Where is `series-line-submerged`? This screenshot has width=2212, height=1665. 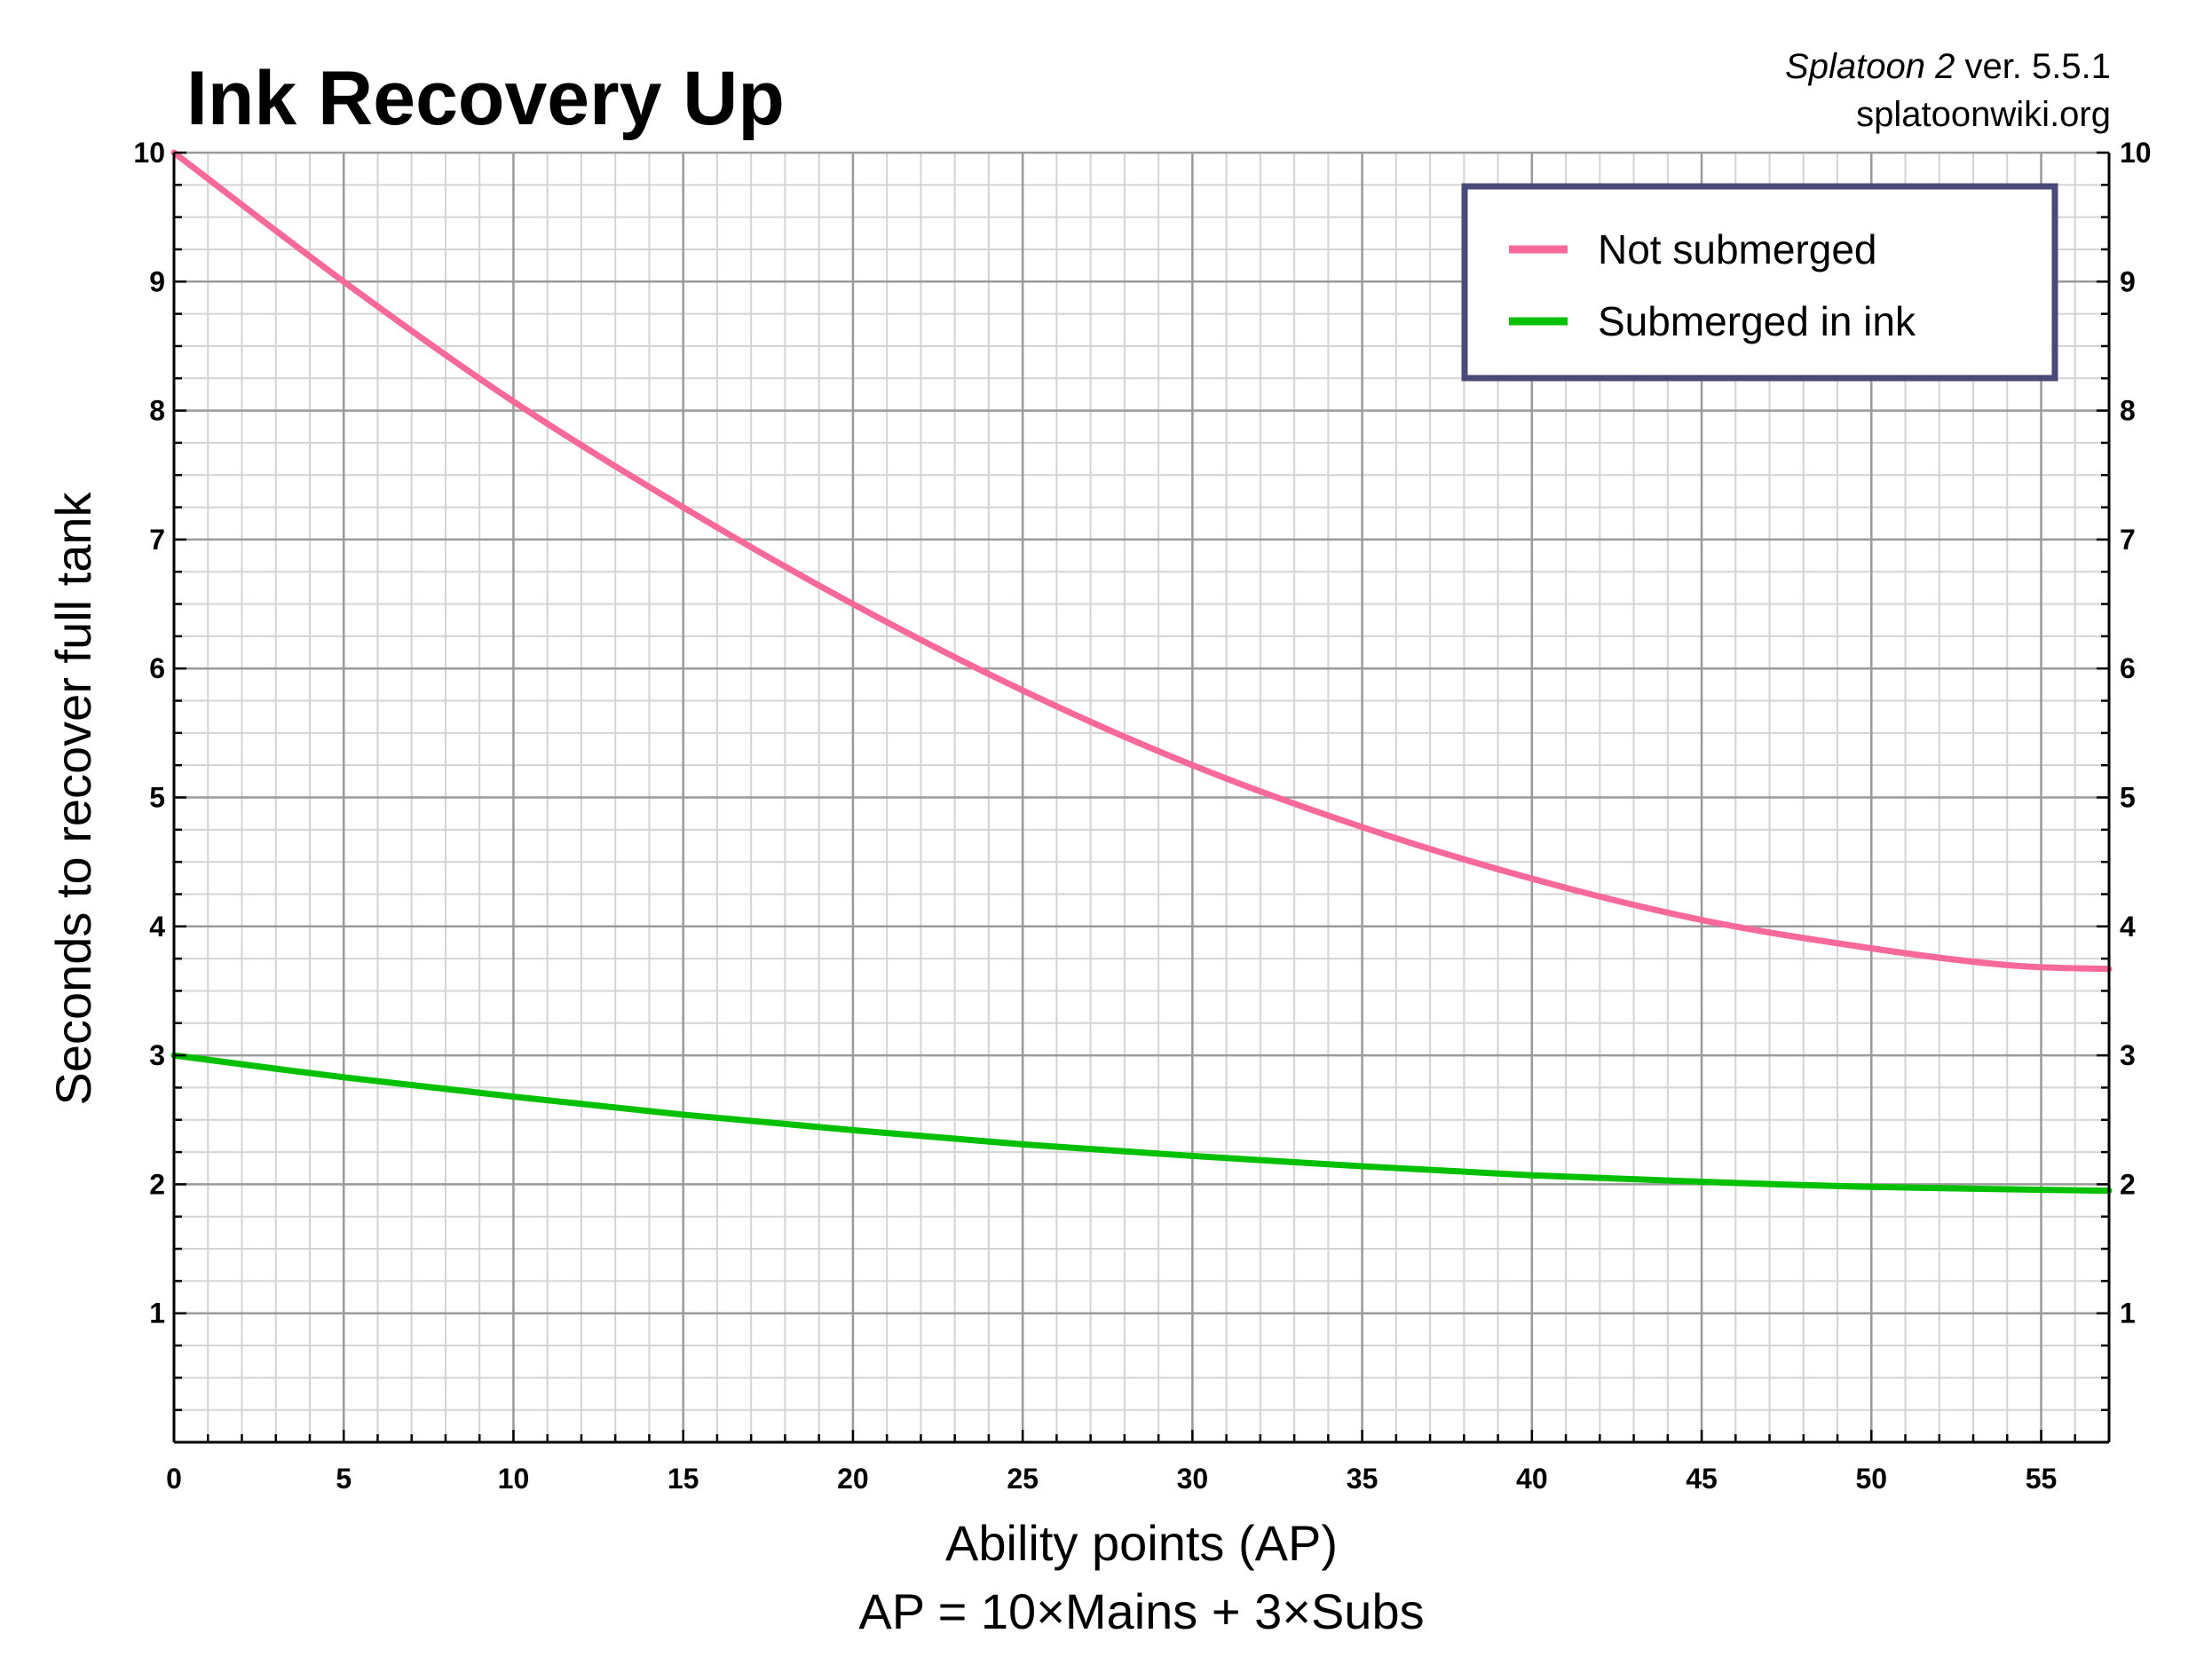 series-line-submerged is located at coordinates (1141, 1123).